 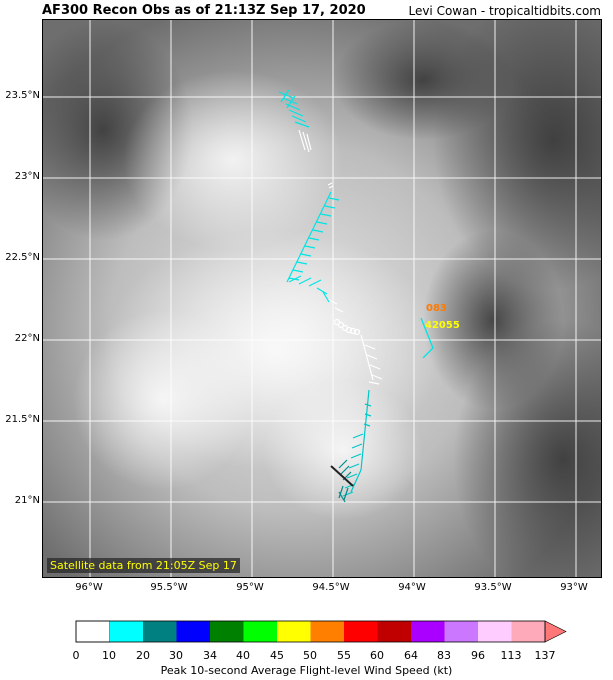 What do you see at coordinates (342, 476) in the screenshot?
I see `aircraft-icon` at bounding box center [342, 476].